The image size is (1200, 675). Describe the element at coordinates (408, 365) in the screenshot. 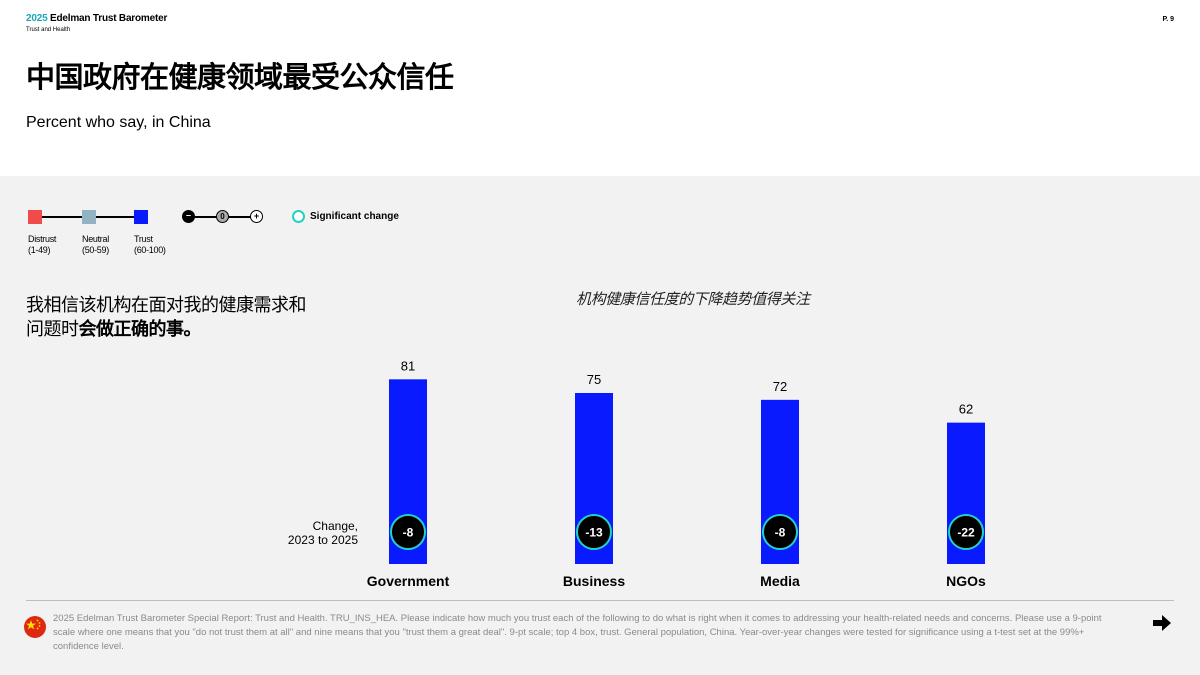

I see `bar-value-label: 81` at that location.